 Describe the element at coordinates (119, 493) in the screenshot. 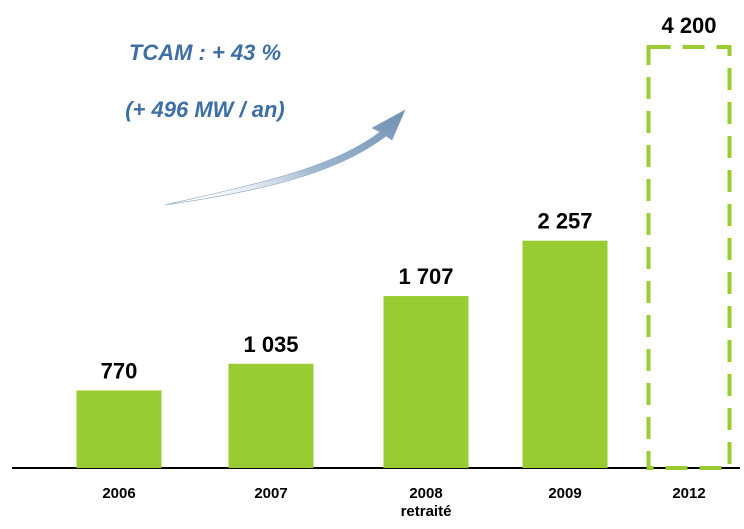

I see `x-tick-label: 2006` at that location.